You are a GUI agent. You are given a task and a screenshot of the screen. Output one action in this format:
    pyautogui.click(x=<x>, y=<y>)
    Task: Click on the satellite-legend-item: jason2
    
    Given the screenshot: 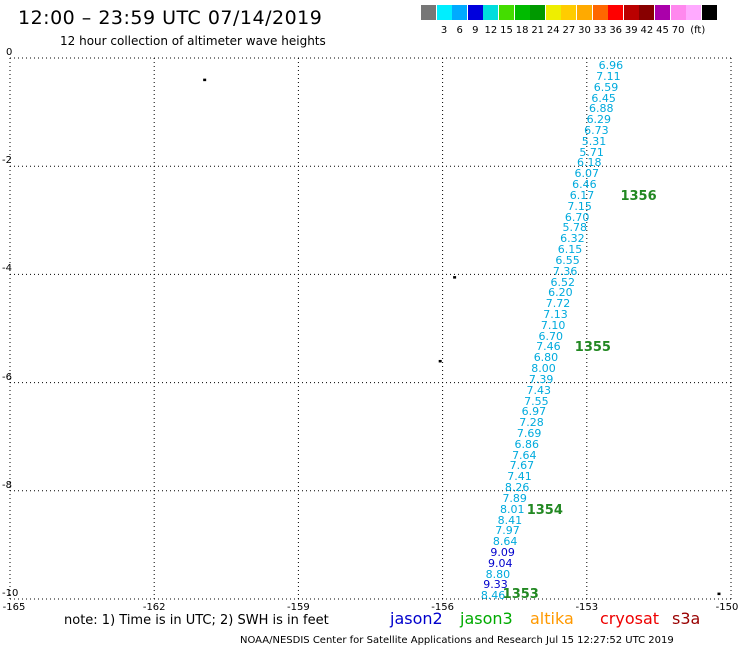 What is the action you would take?
    pyautogui.click(x=416, y=618)
    